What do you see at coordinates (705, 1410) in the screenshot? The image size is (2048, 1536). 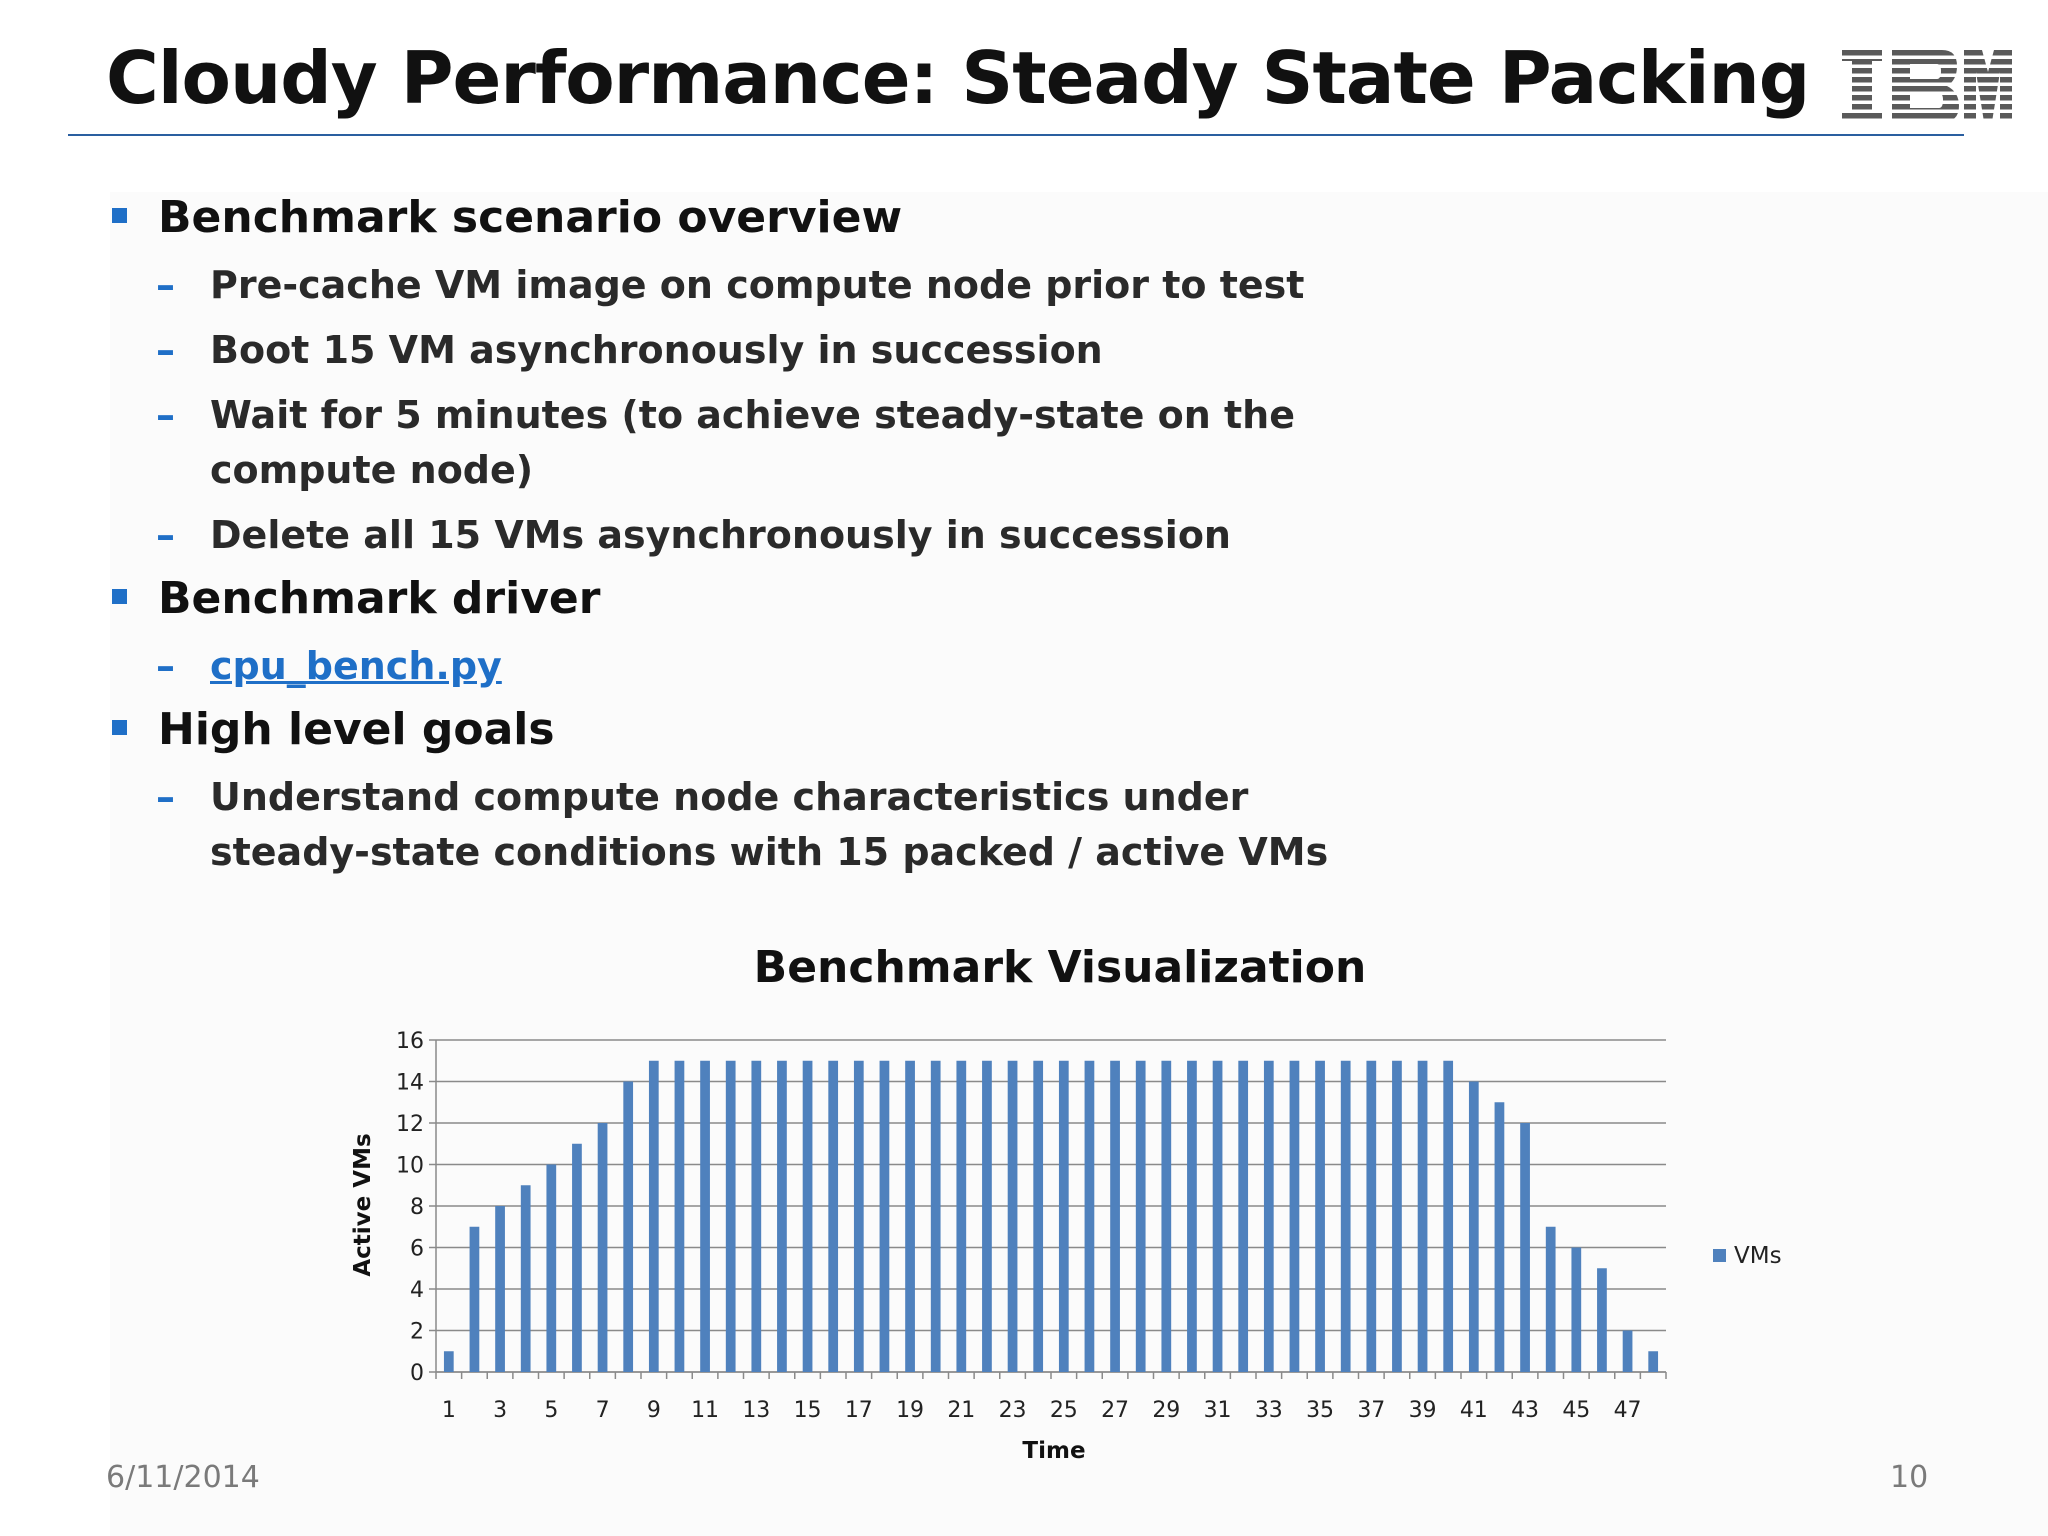 I see `x-tick-label: 11` at bounding box center [705, 1410].